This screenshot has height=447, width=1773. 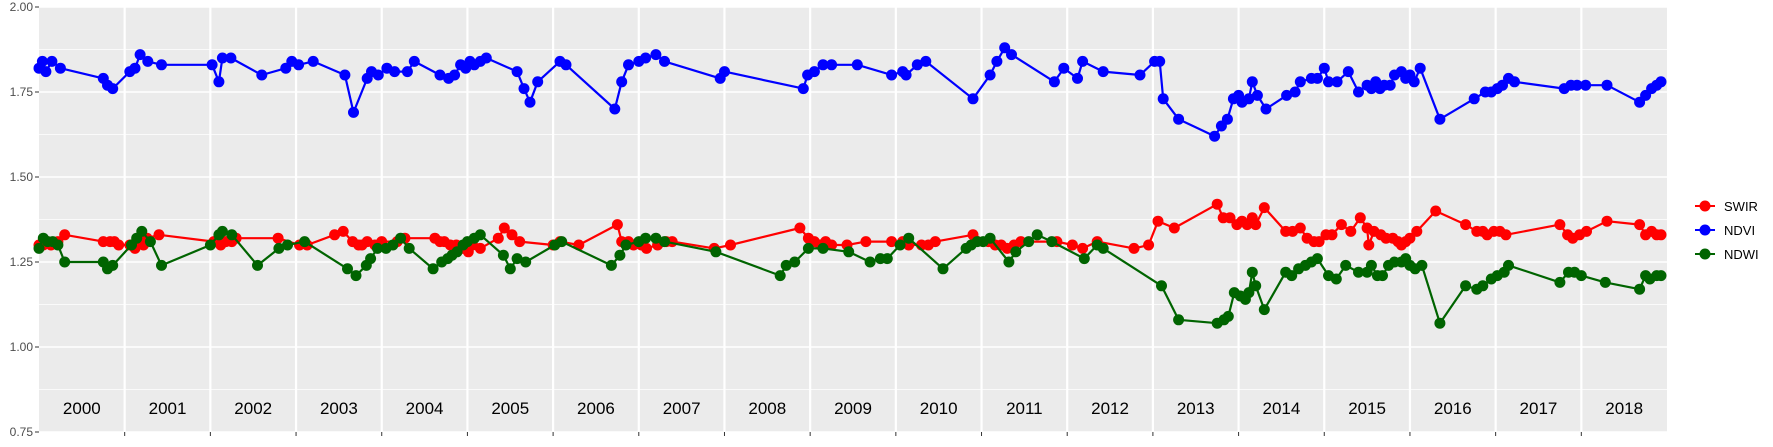 I want to click on year-label: 2011, so click(x=1024, y=408).